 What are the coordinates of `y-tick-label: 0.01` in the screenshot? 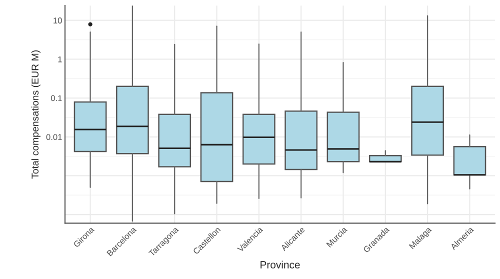 It's located at (54, 137).